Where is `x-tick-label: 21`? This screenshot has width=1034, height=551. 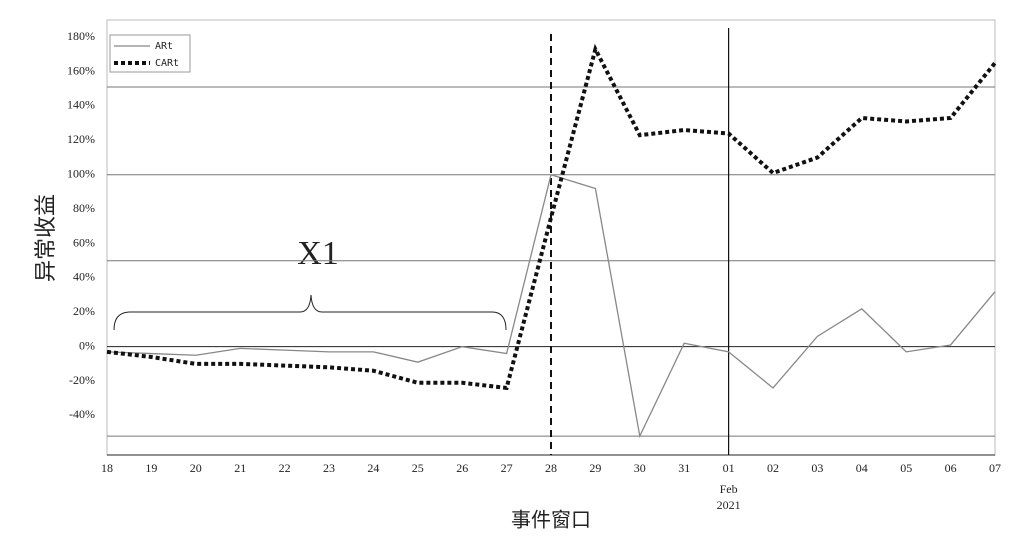 x-tick-label: 21 is located at coordinates (240, 468).